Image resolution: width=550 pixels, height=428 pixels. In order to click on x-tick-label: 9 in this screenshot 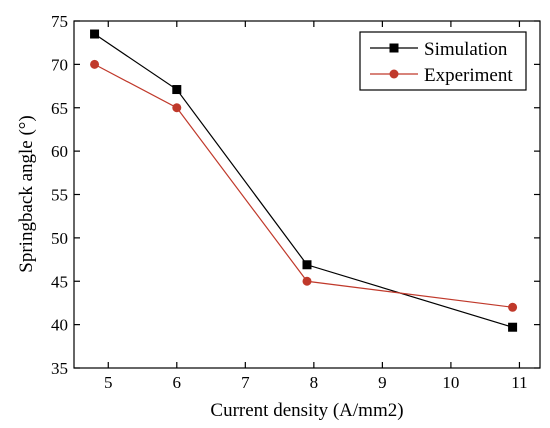, I will do `click(382, 382)`.